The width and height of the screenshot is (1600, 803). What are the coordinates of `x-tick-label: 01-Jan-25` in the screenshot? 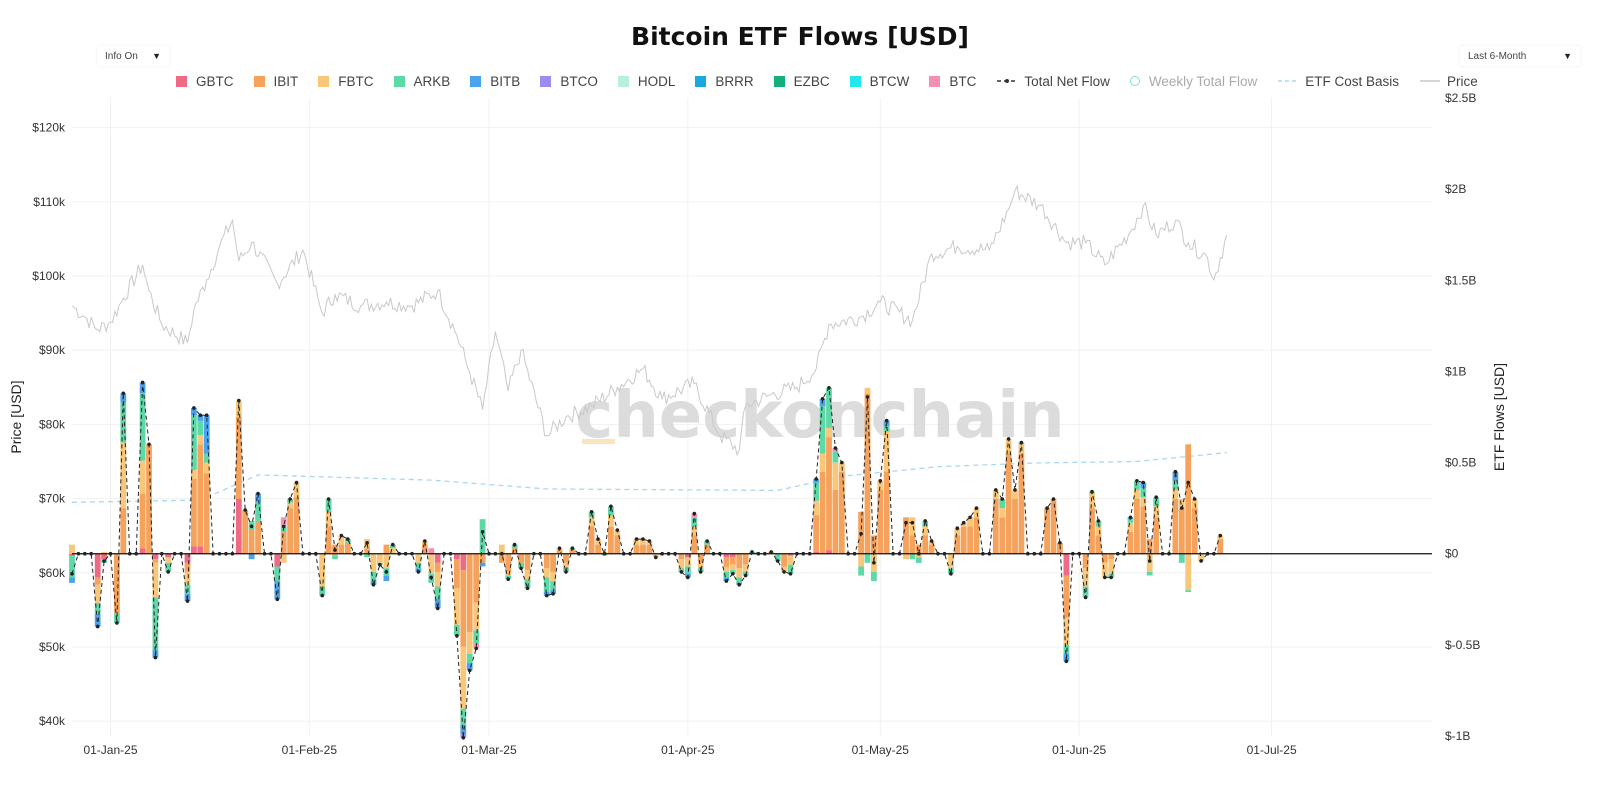 It's located at (110, 750).